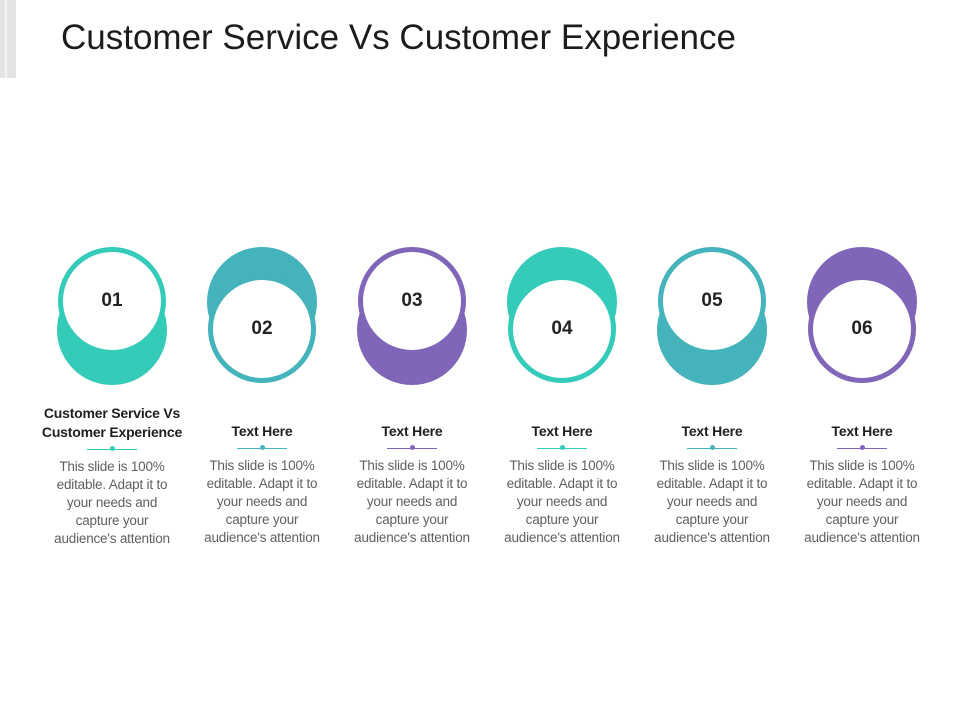 This screenshot has height=720, width=960. I want to click on step-heading: Customer Service Vs Customer Experience, so click(112, 423).